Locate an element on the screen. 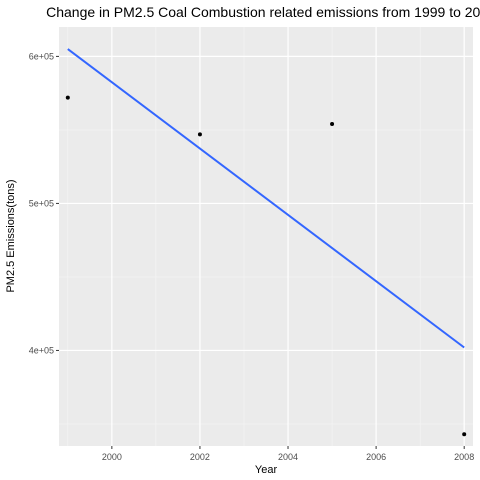 The width and height of the screenshot is (480, 480). y-tick-label: 5e+05 is located at coordinates (41, 203).